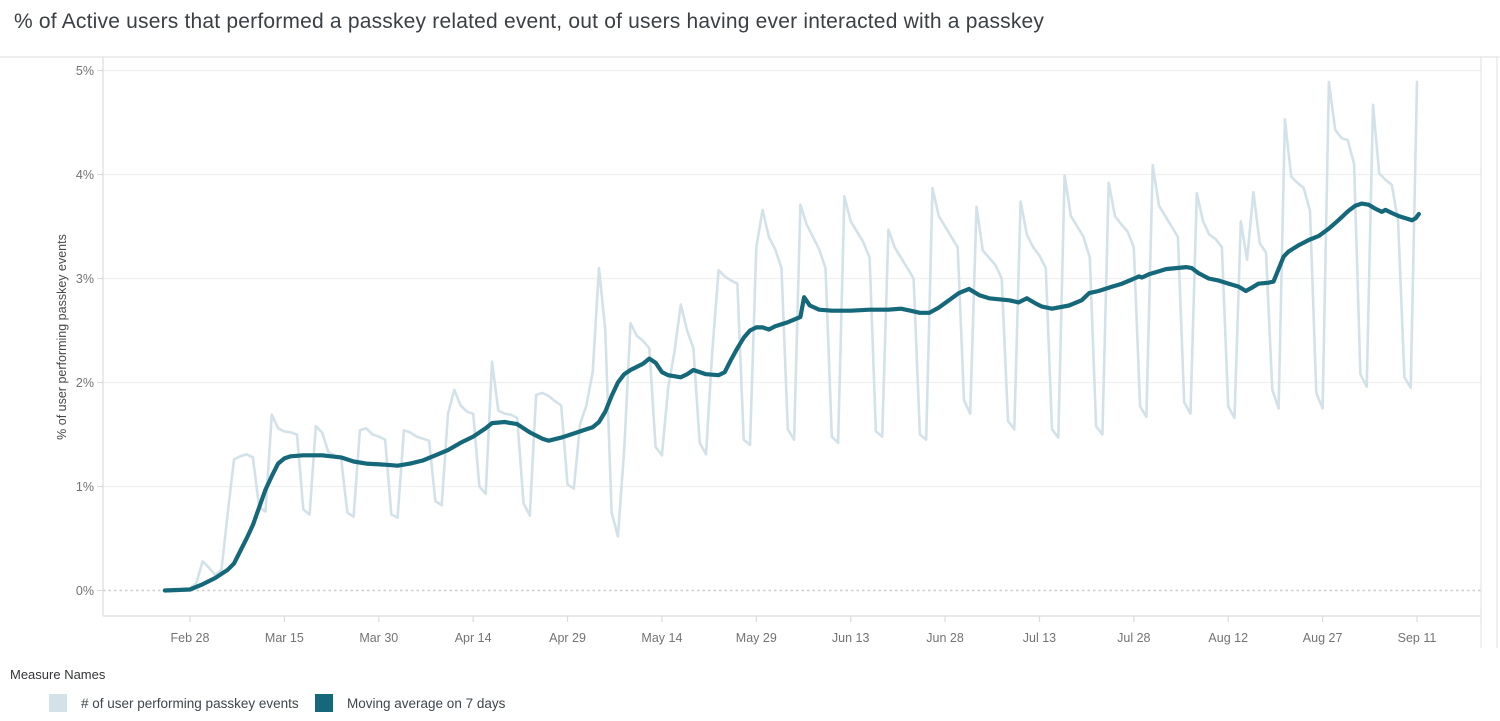 Image resolution: width=1500 pixels, height=721 pixels. Describe the element at coordinates (85, 279) in the screenshot. I see `y-tick-label: 3%` at that location.